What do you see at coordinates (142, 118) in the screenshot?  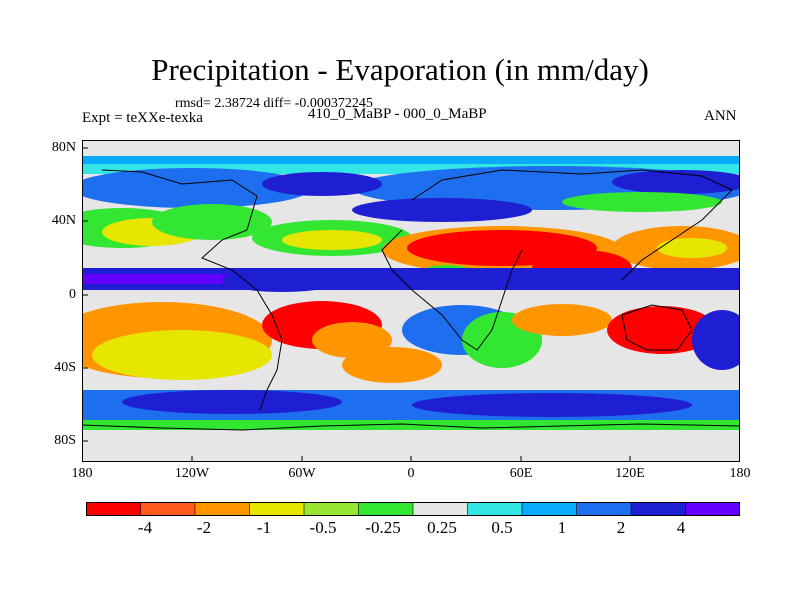 I see `experiment-label: Expt = teXXe-texka` at bounding box center [142, 118].